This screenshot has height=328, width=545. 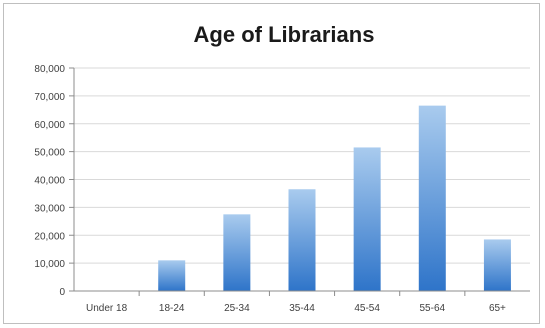 I want to click on x-axis-ticks: Under 18 18-24 25-34 35-44 45-54 55-64 65+, so click(x=296, y=302).